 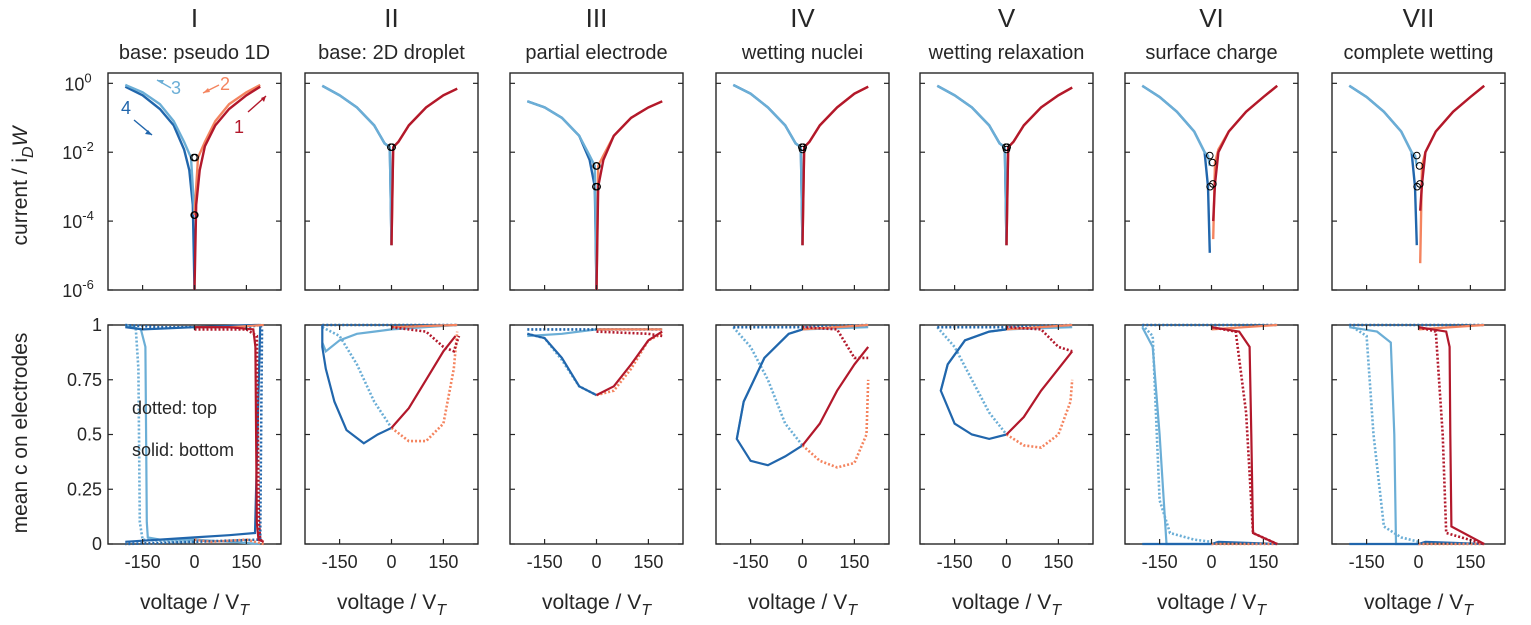 I want to click on panel-3: -150 0 150 voltage / VT, so click(x=596, y=345).